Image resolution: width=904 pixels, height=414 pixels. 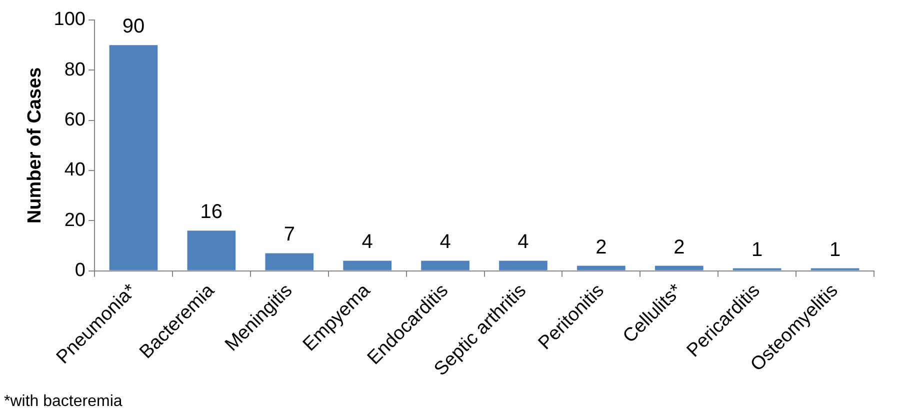 I want to click on y-tick-label: 60, so click(x=75, y=120).